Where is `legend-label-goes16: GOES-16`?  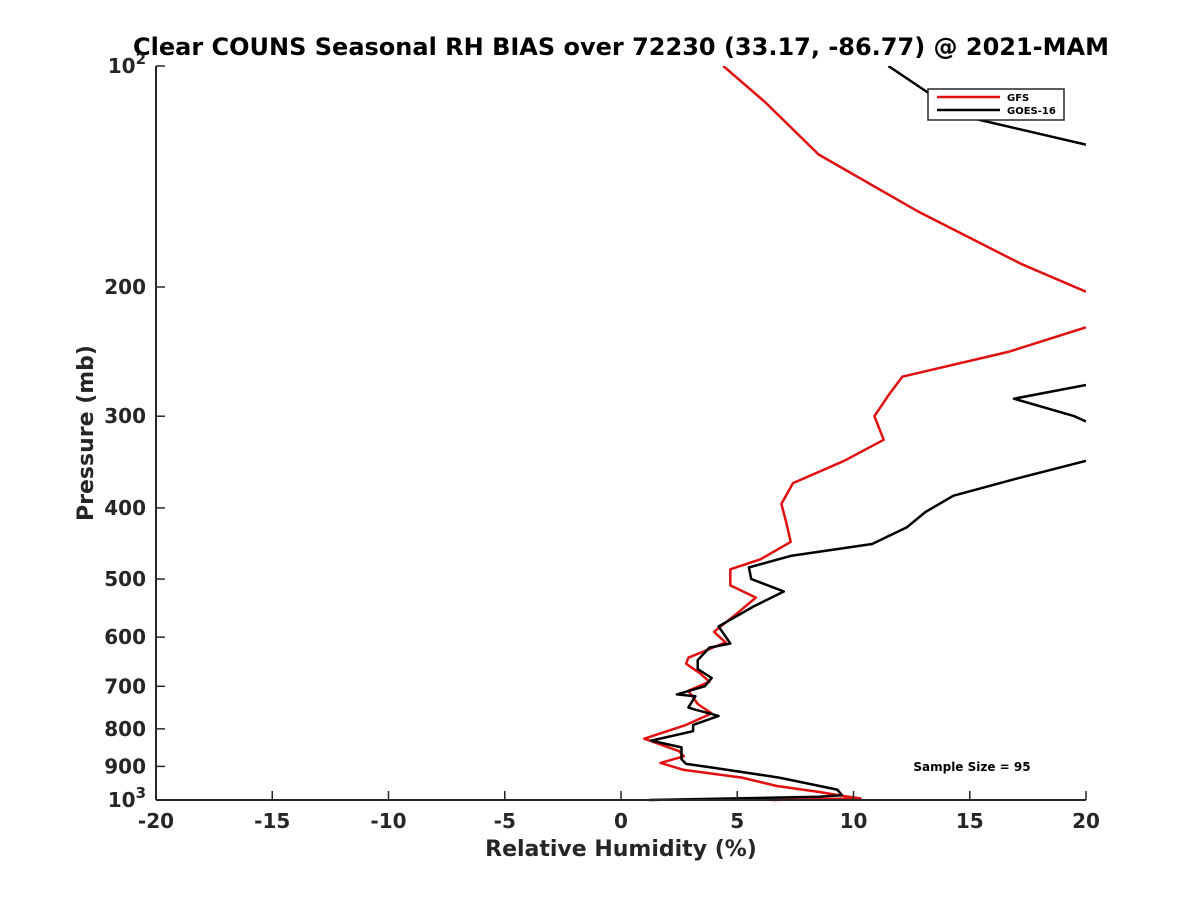 legend-label-goes16: GOES-16 is located at coordinates (1031, 111).